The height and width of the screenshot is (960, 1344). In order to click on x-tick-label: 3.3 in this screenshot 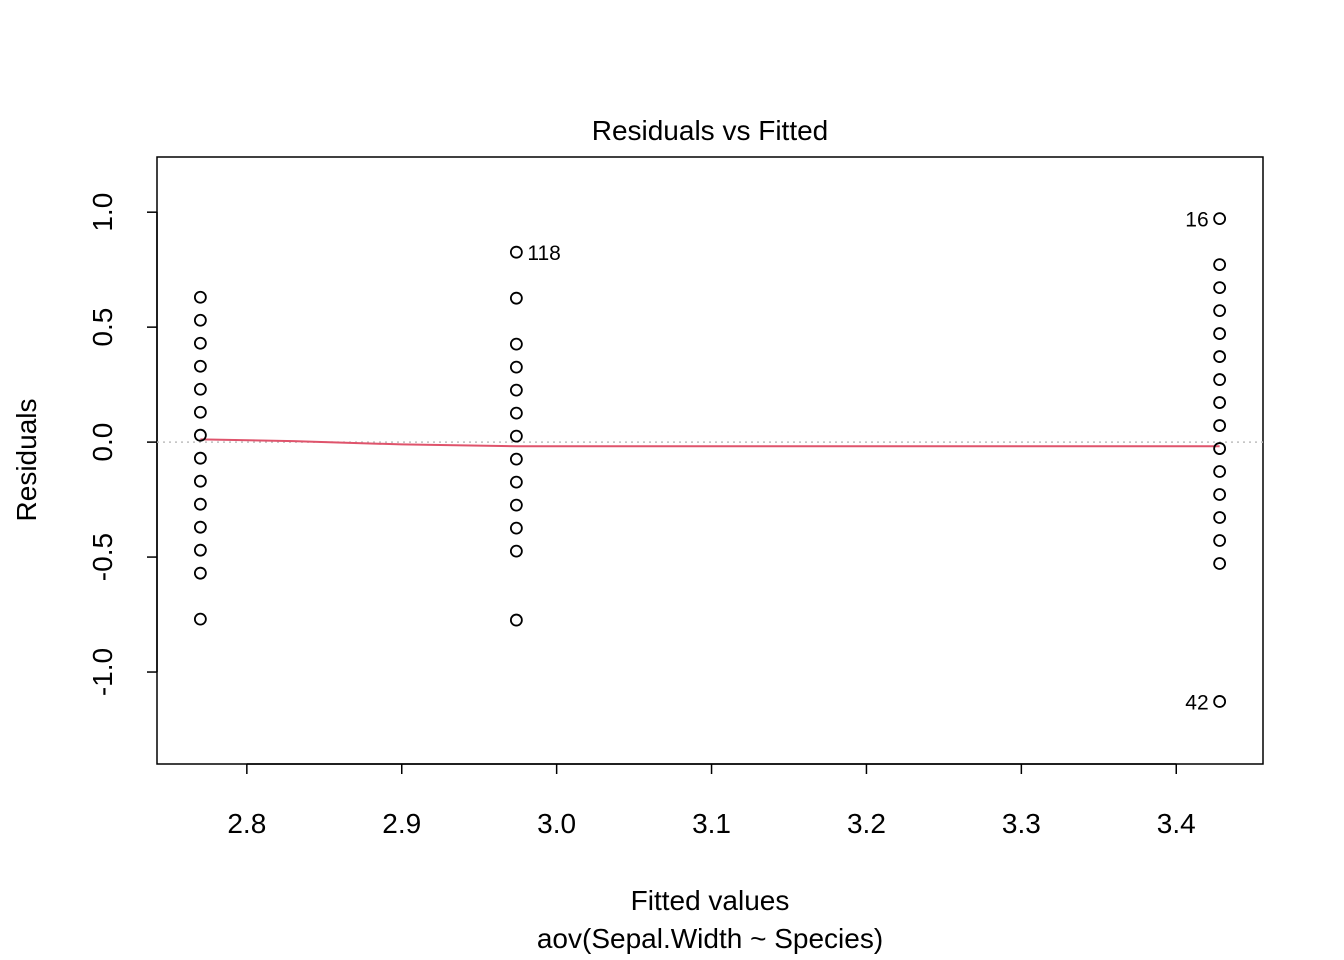, I will do `click(1021, 823)`.